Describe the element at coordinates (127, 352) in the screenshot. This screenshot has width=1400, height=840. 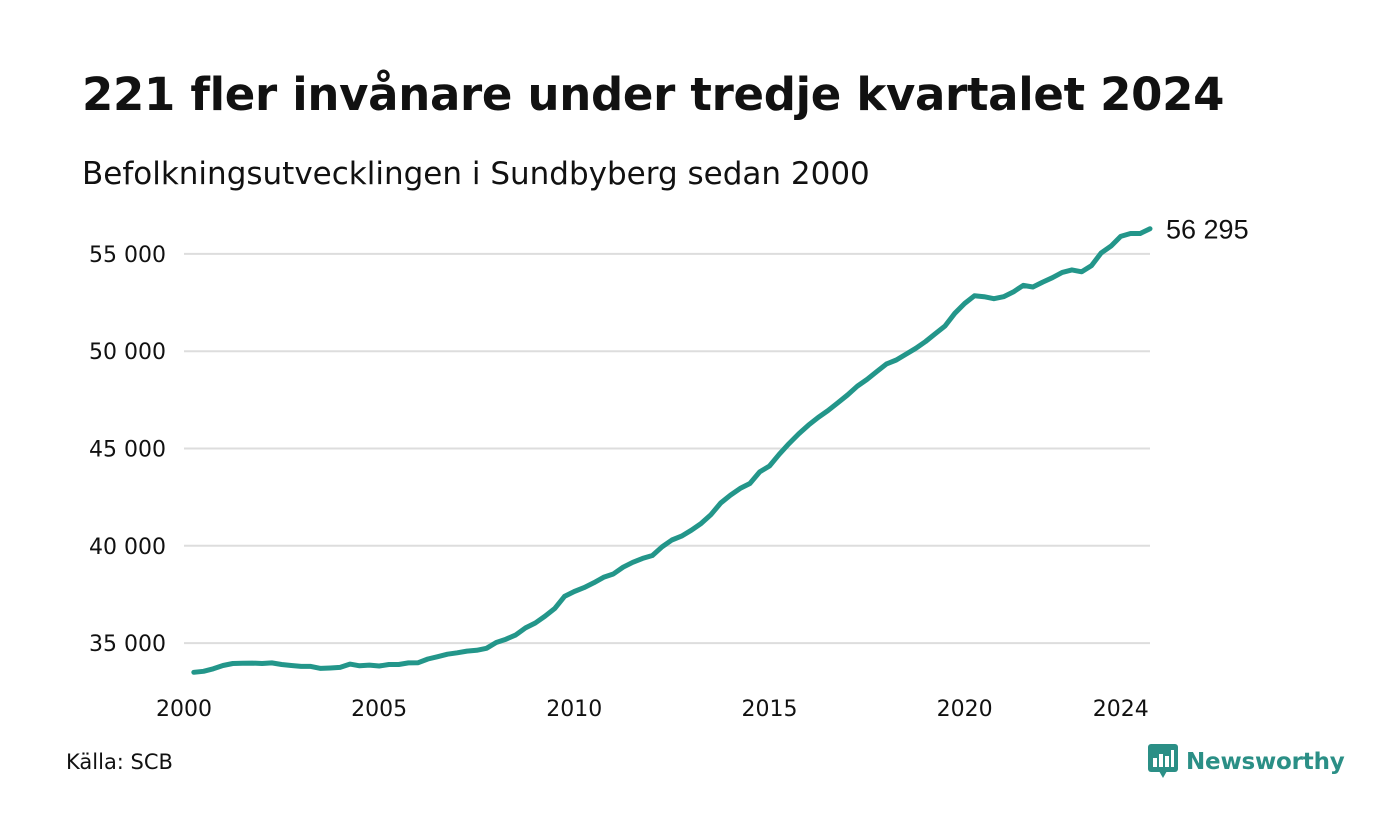
I see `y-tick-label: 50 000` at that location.